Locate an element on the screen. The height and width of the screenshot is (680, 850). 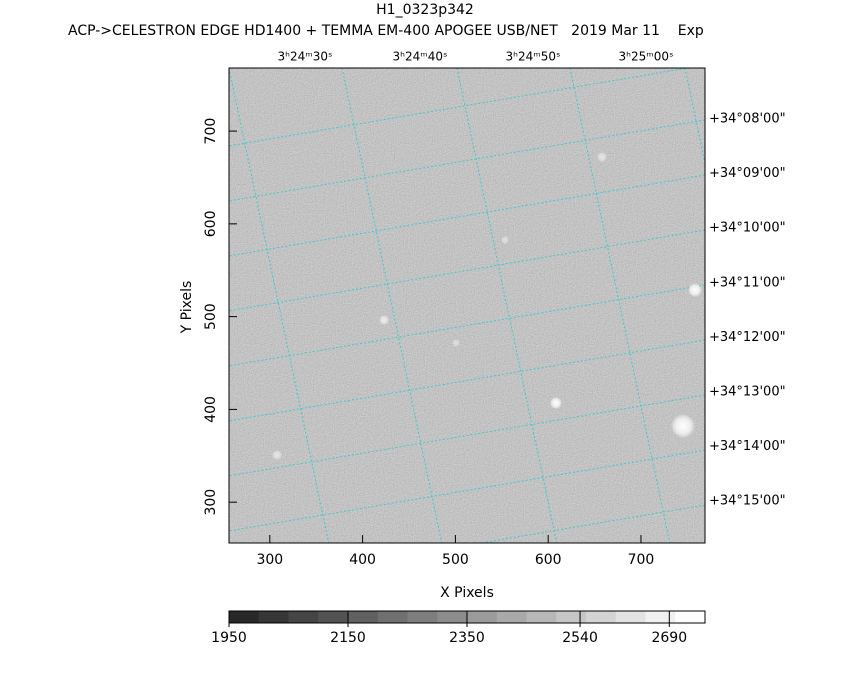
dec-label: +34°08'00" is located at coordinates (747, 119).